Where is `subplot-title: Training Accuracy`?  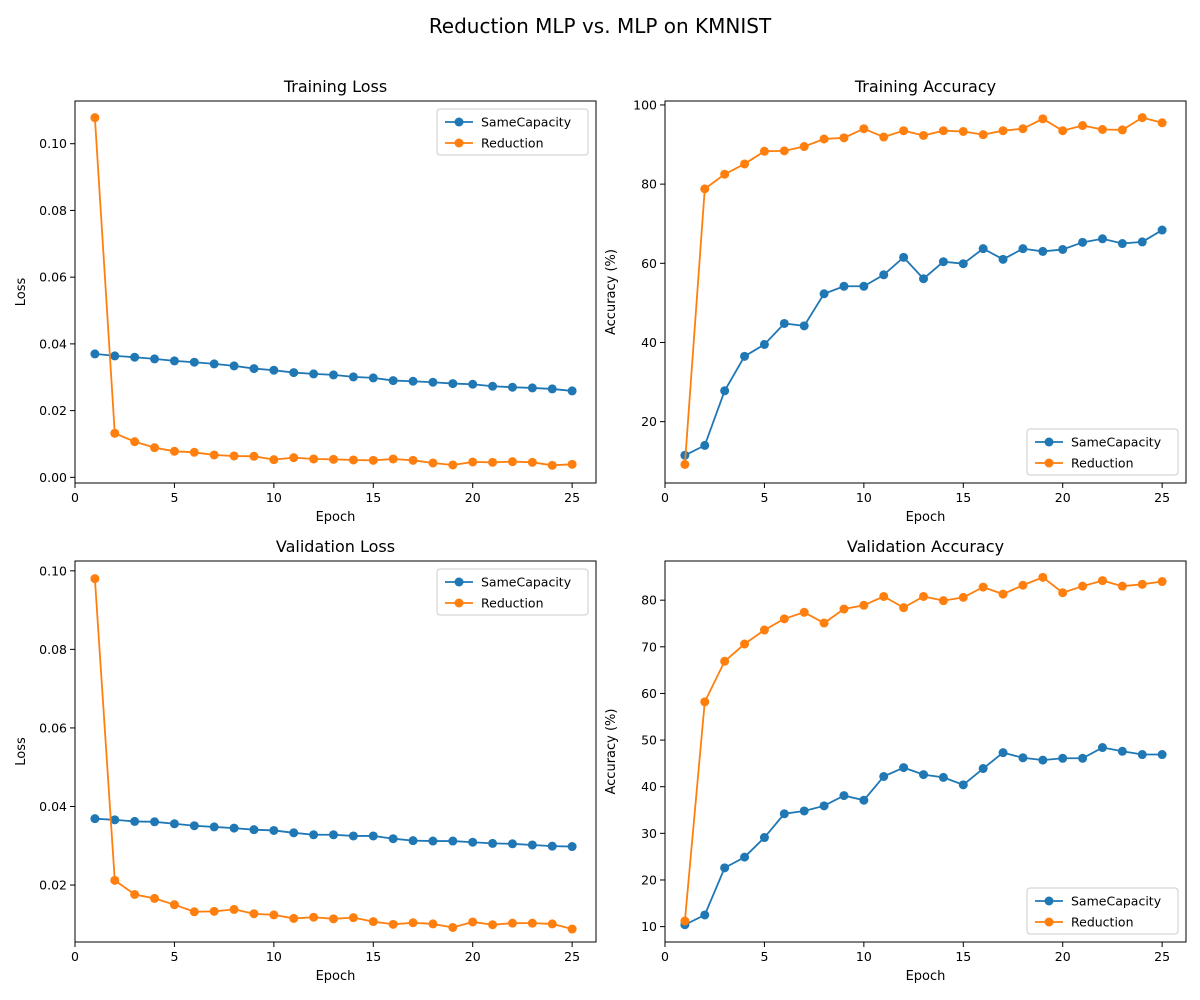
subplot-title: Training Accuracy is located at coordinates (925, 86).